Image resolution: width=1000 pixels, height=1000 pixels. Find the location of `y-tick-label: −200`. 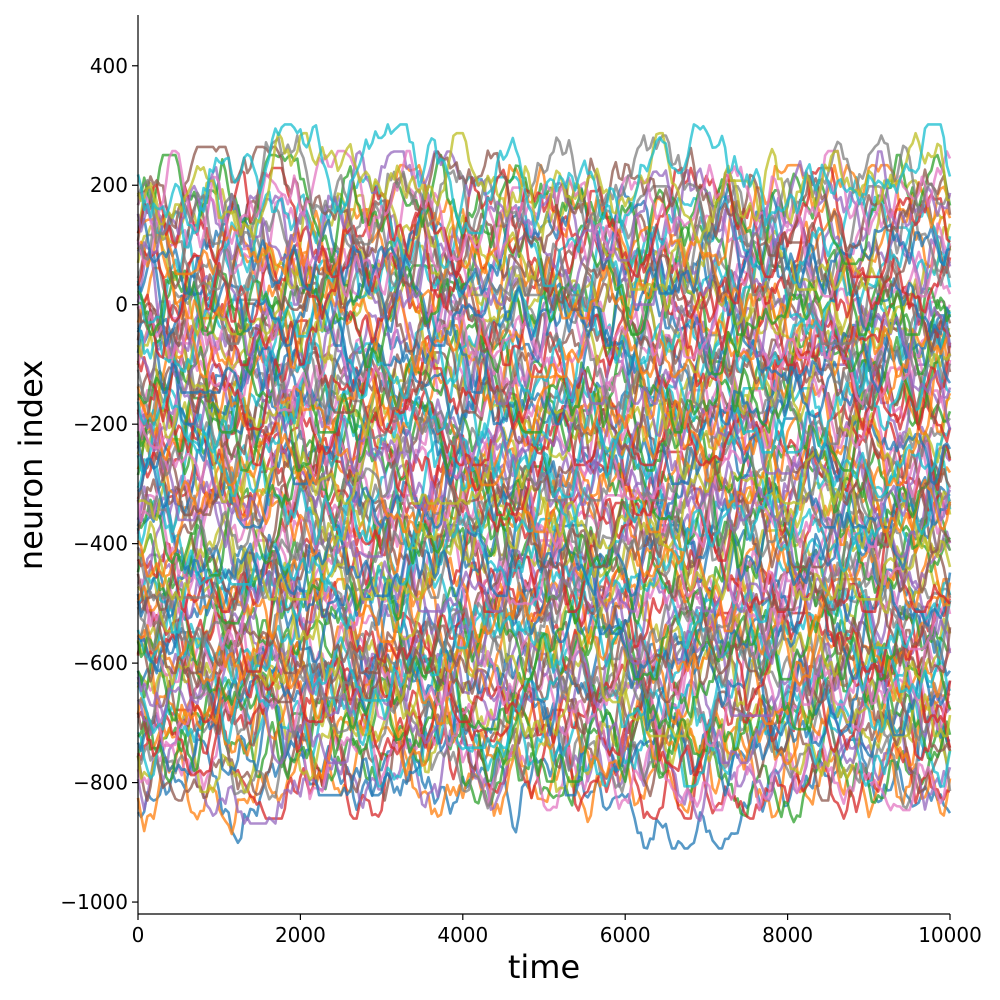

y-tick-label: −200 is located at coordinates (100, 424).